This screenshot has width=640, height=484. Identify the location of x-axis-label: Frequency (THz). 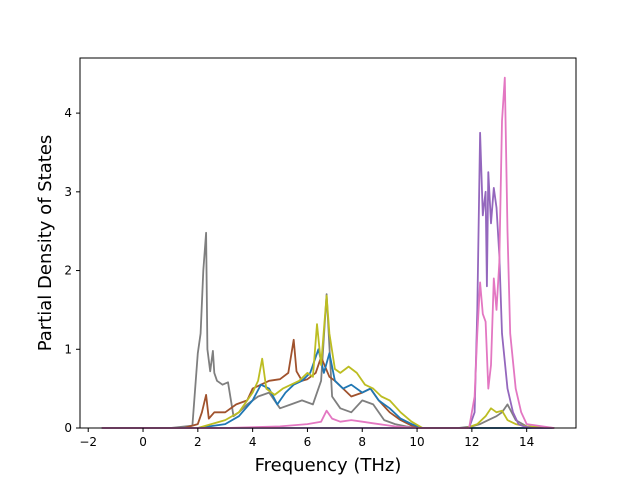
(328, 465).